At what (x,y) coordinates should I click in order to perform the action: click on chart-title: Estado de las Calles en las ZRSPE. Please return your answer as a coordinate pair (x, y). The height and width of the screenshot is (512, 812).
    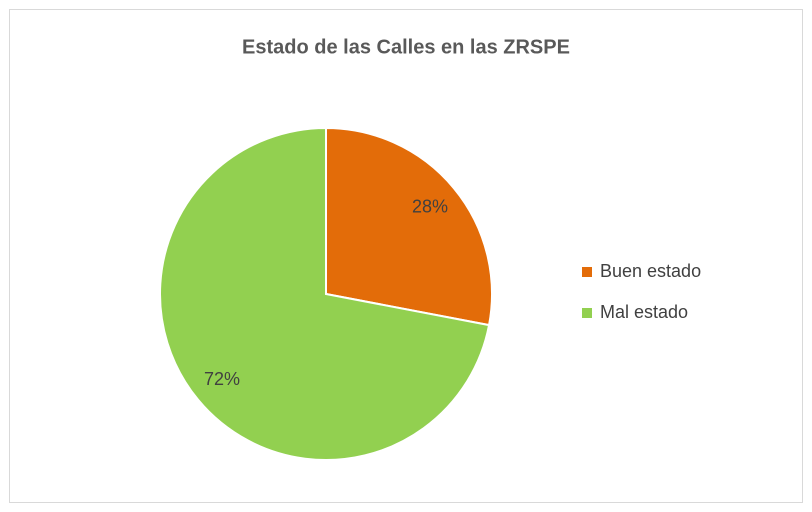
    Looking at the image, I should click on (406, 47).